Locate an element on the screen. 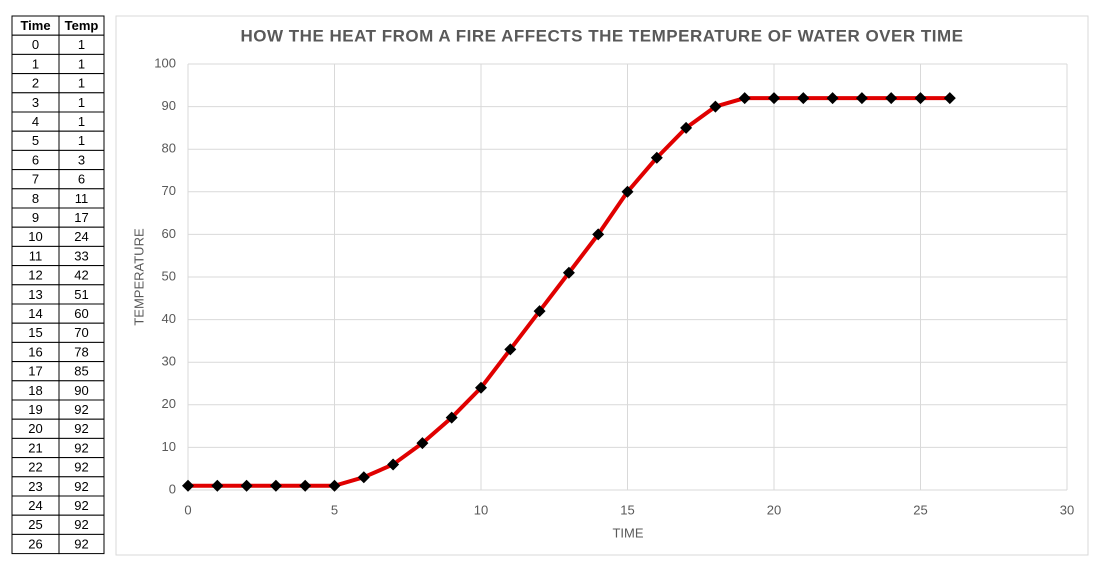 The height and width of the screenshot is (568, 1100). x-tick-label: 10 is located at coordinates (481, 509).